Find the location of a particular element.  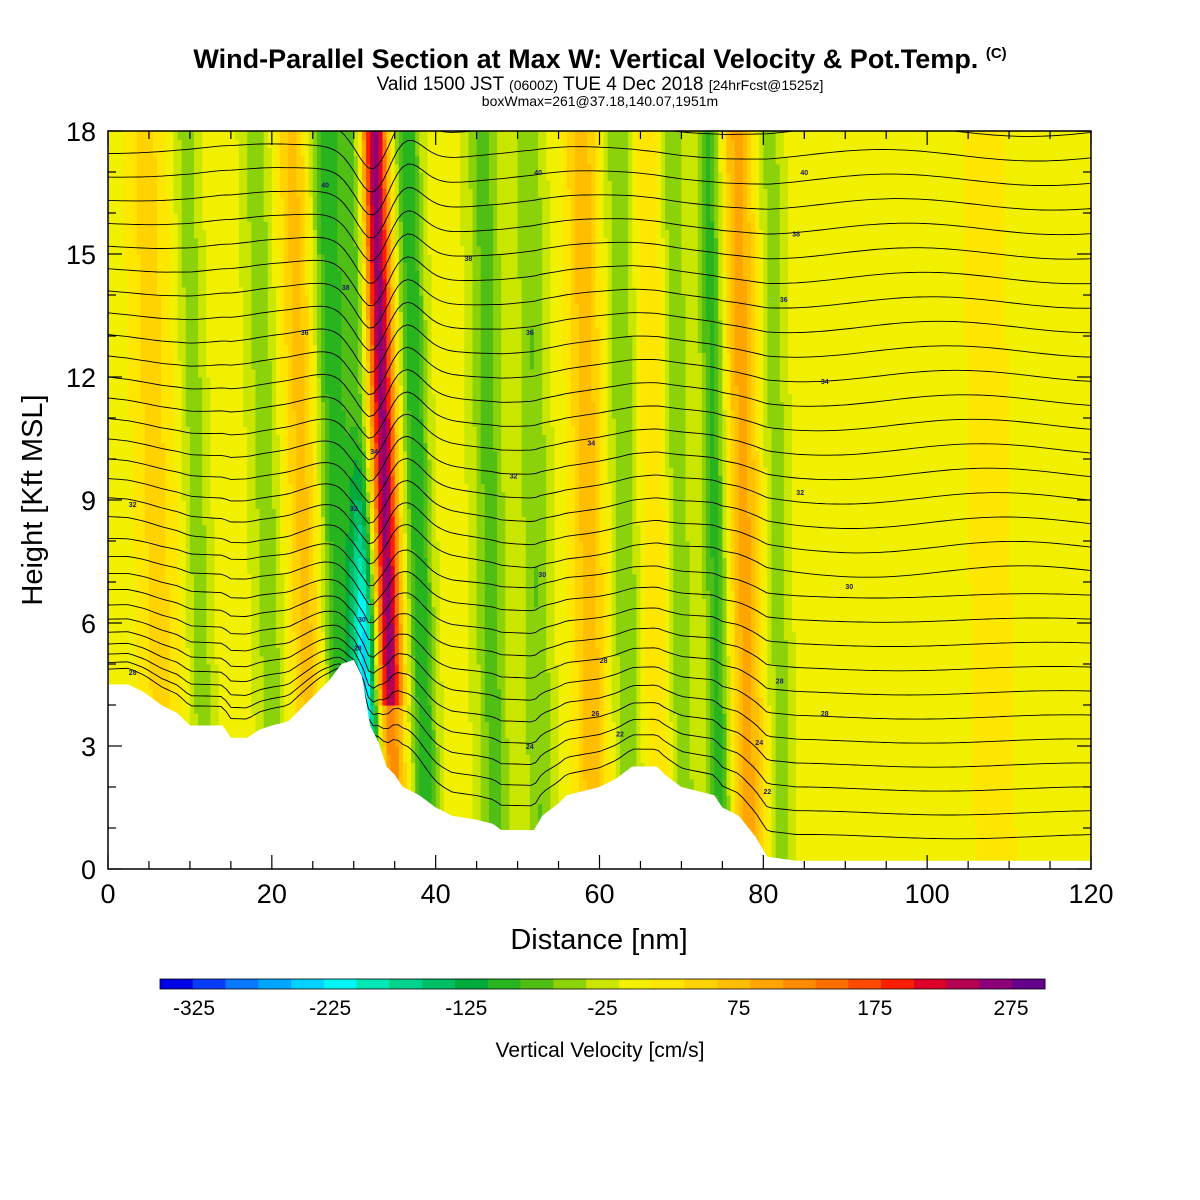

subtitle-forecast: [24hrFcst@1525z] is located at coordinates (766, 85).